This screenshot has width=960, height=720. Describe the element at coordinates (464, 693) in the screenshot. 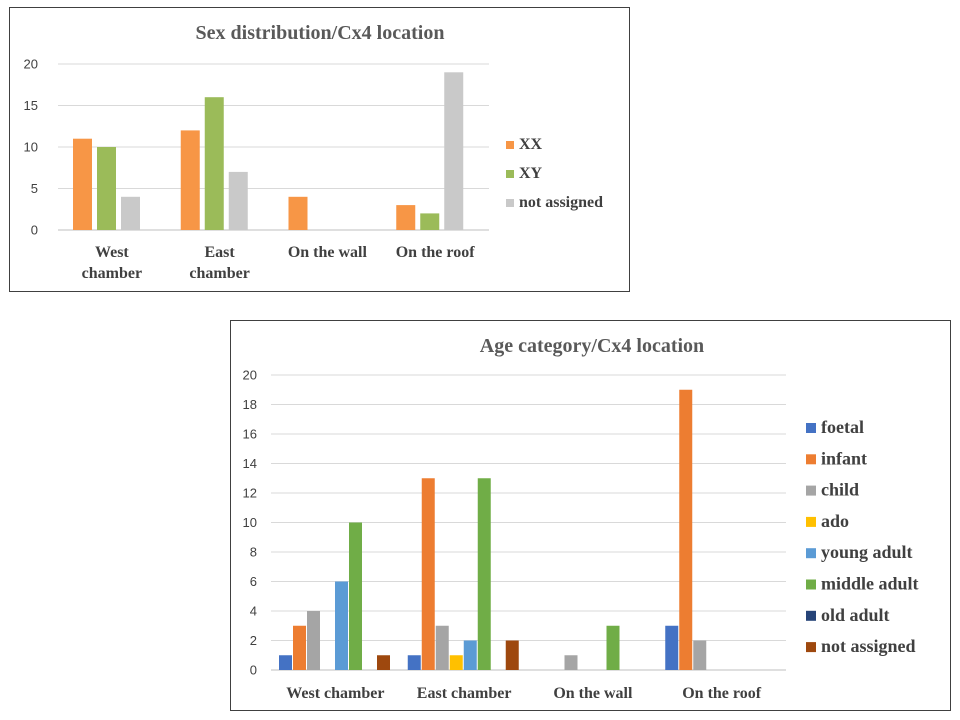

I see `x-tick-label: East chamber` at that location.